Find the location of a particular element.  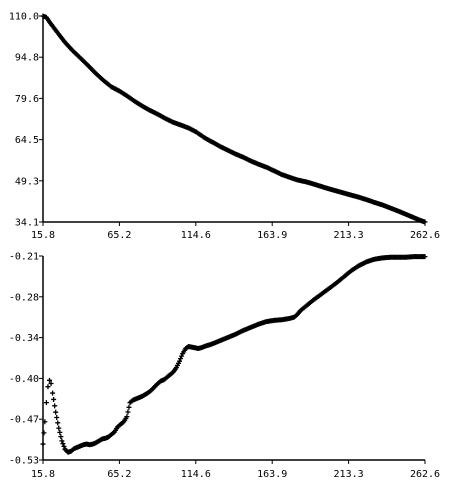

y-tick-label: -0.40 is located at coordinates (24, 379).